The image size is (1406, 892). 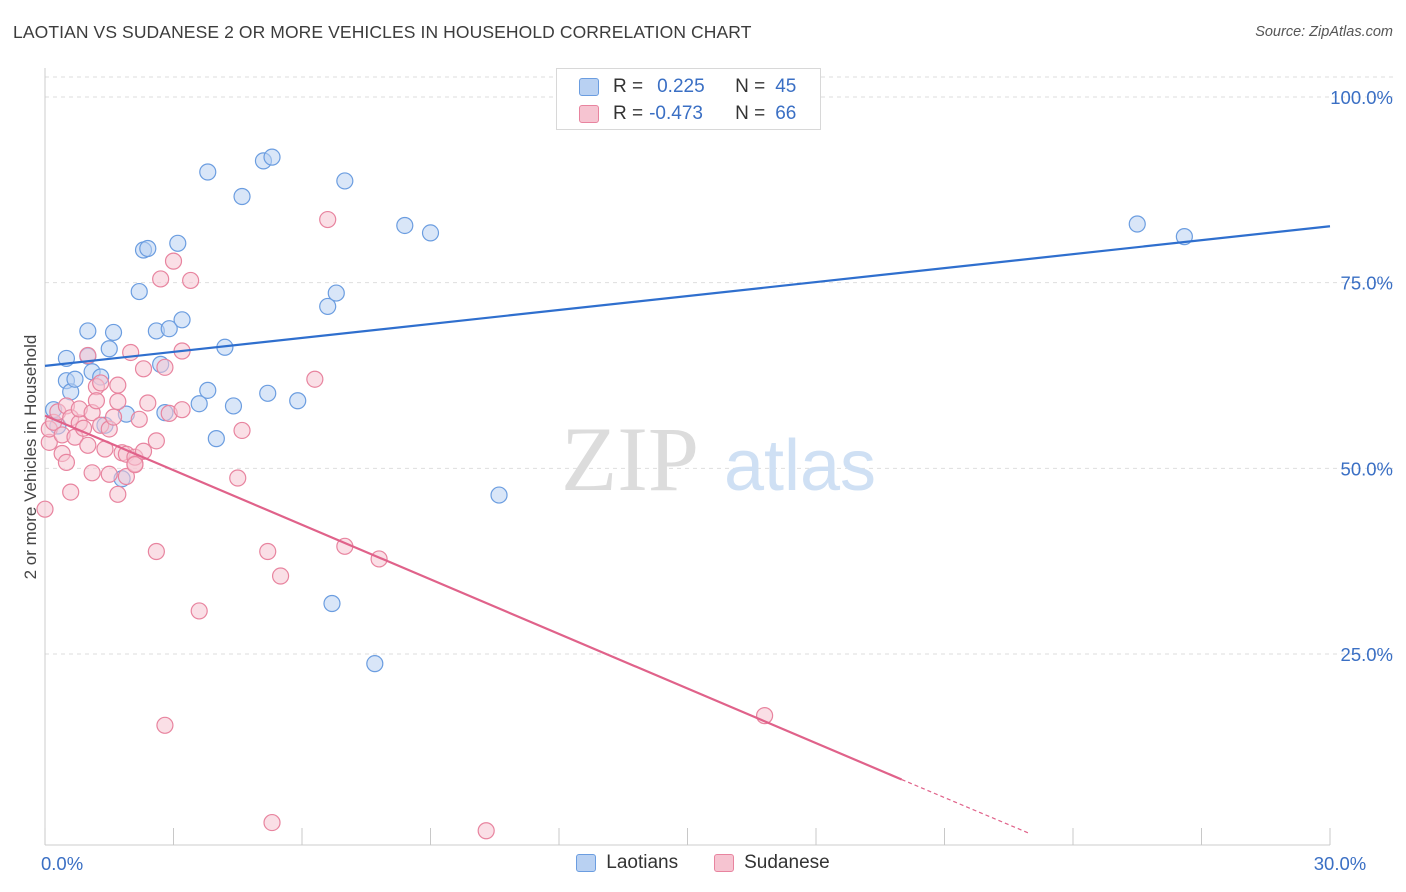 I want to click on sudanese-legend-swatch, so click(x=724, y=863).